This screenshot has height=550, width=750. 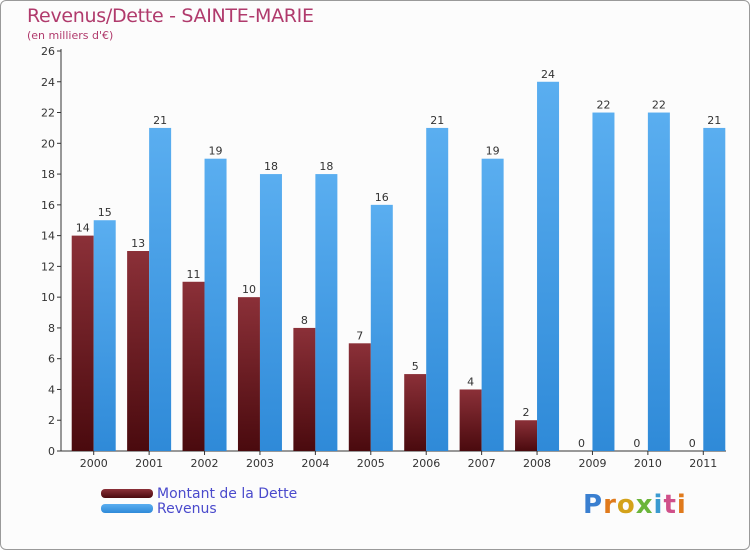 I want to click on x-tick-label: 2003, so click(x=260, y=463).